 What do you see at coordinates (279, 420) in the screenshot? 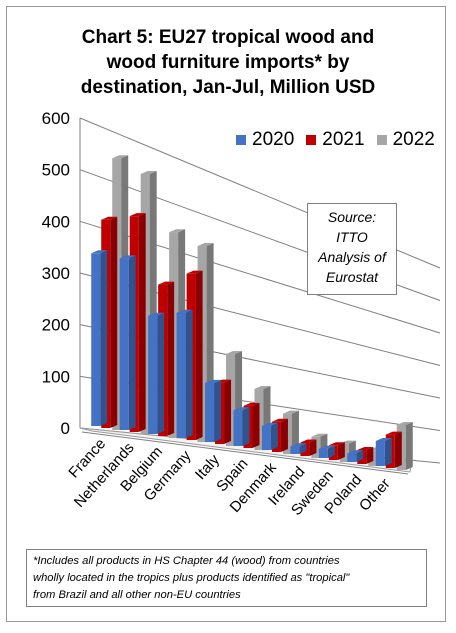
I see `bar-2021-denmark-top` at bounding box center [279, 420].